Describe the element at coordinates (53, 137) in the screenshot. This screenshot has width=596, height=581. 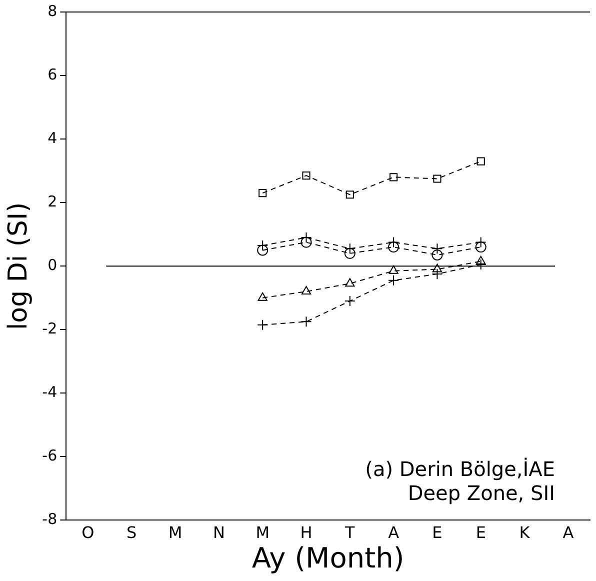
I see `y-tick-label: 4` at that location.